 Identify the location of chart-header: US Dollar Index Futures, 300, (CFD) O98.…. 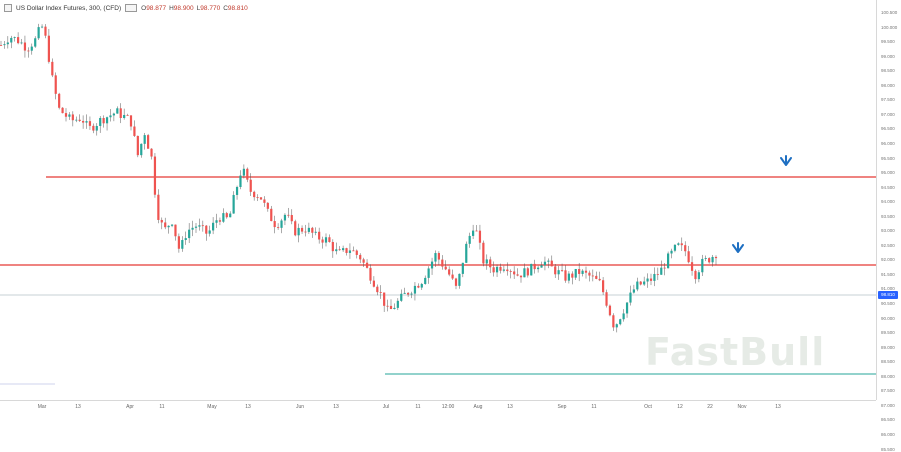
(127, 8).